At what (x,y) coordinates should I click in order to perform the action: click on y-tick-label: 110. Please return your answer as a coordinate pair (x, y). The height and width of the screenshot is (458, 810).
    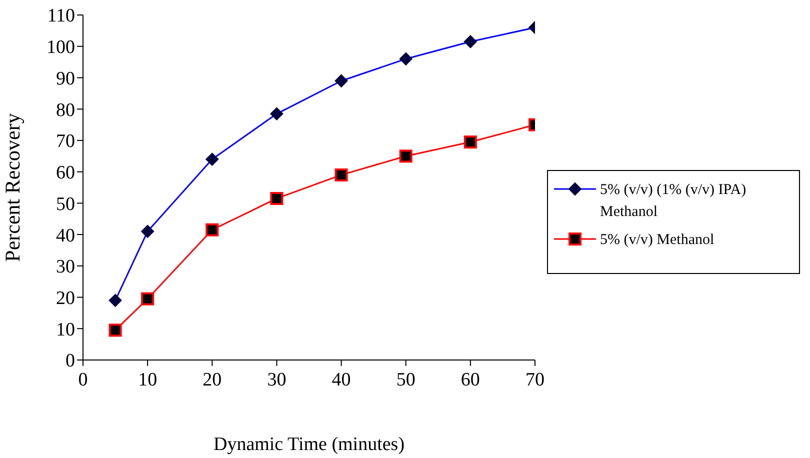
    Looking at the image, I should click on (61, 16).